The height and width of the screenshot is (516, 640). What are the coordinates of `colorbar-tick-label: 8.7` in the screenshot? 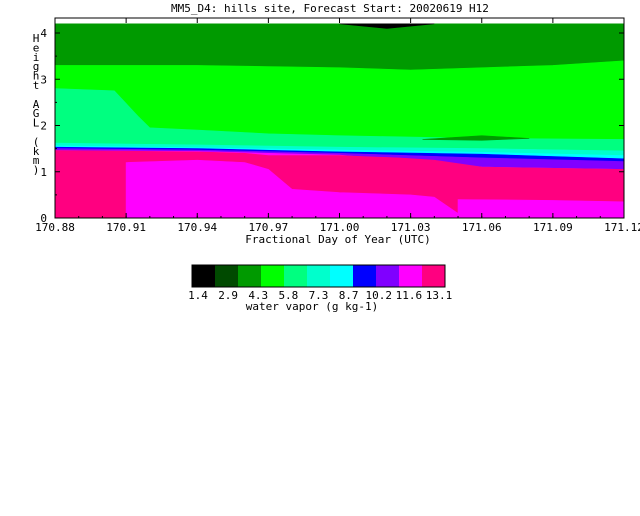 It's located at (349, 295).